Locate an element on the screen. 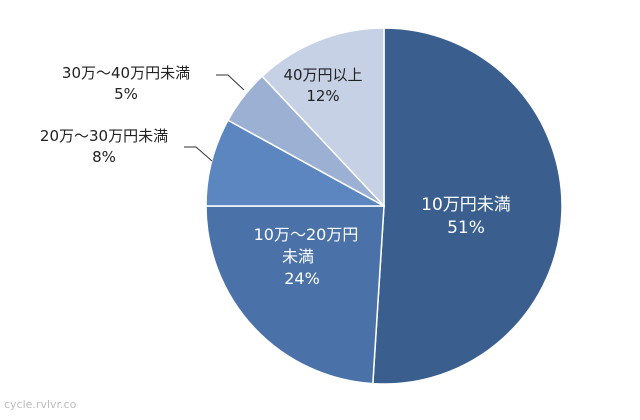  watermark-text: cycle.rvlvr.co is located at coordinates (40, 404).